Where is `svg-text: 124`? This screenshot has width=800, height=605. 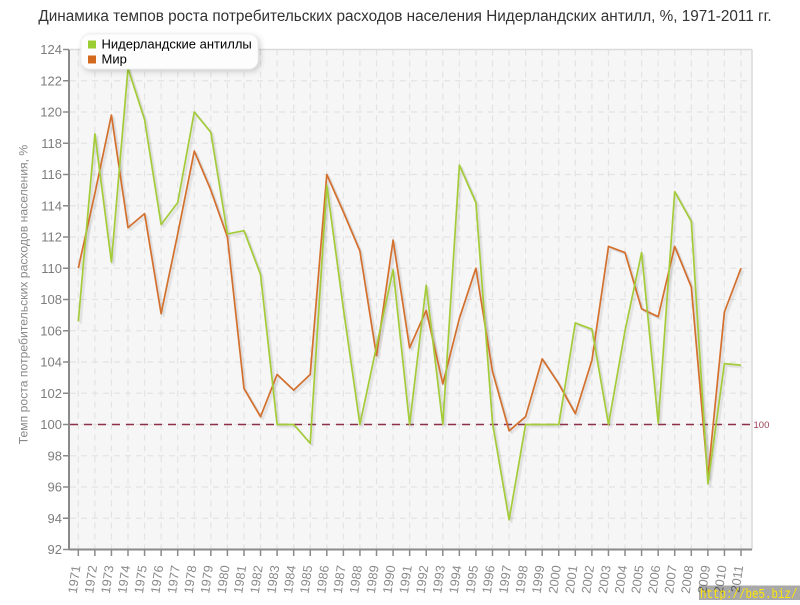 svg-text: 124 is located at coordinates (51, 49).